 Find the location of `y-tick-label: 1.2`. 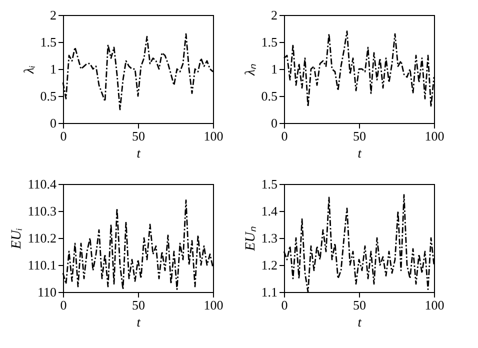

y-tick-label: 1.2 is located at coordinates (269, 265).